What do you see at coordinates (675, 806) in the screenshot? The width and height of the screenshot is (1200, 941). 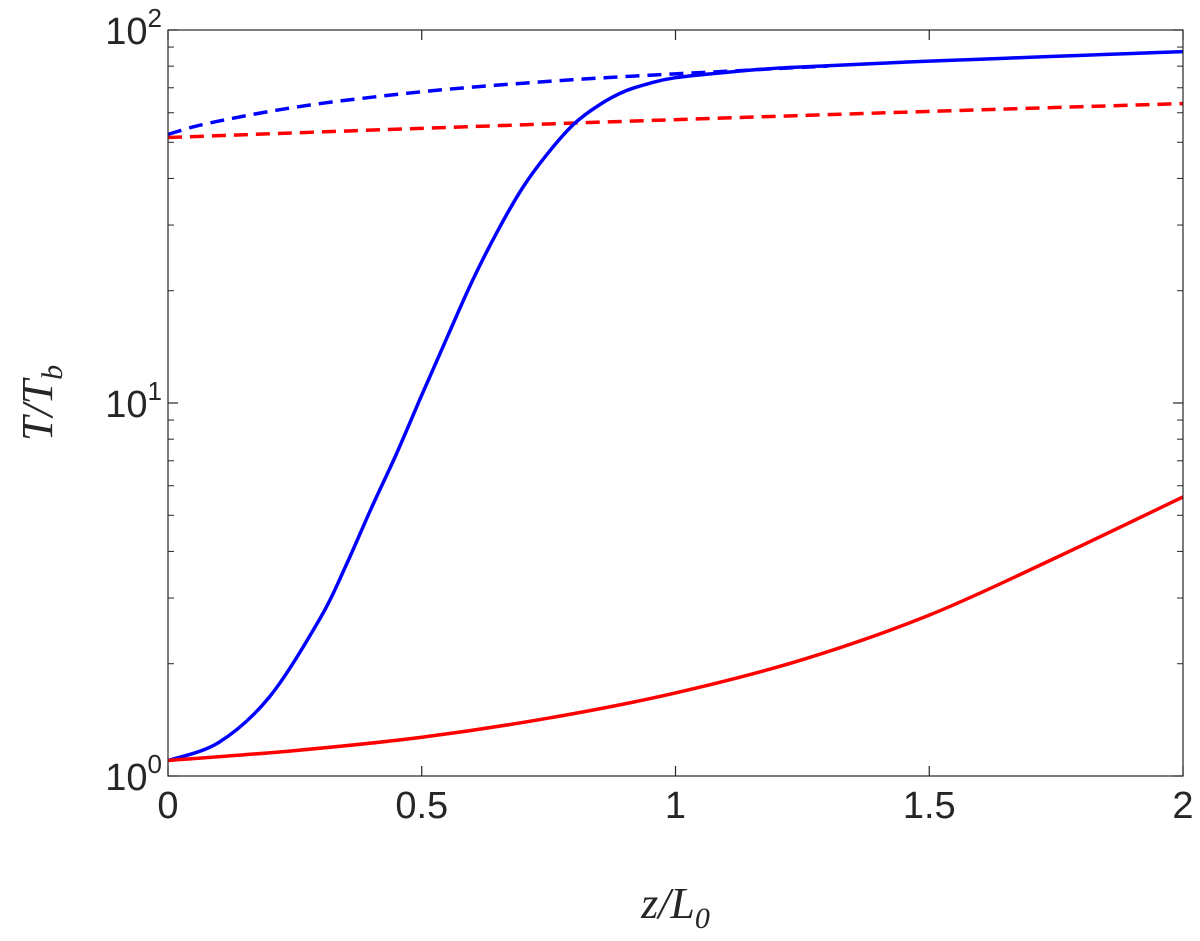 I see `x-tick-label: 1` at bounding box center [675, 806].